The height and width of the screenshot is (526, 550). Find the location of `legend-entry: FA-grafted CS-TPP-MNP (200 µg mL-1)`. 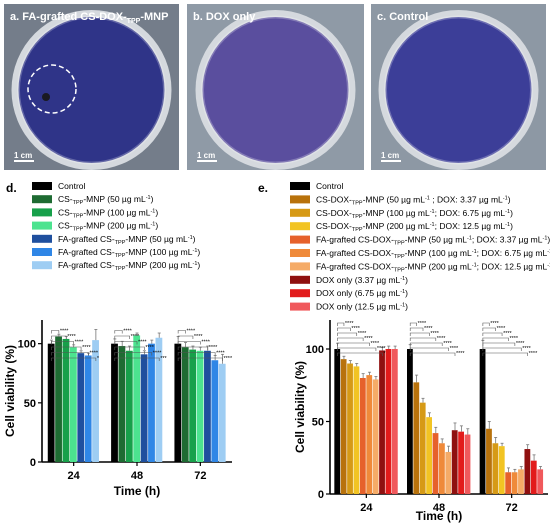

legend-entry: FA-grafted CS-TPP-MNP (200 µg mL-1) is located at coordinates (129, 266).